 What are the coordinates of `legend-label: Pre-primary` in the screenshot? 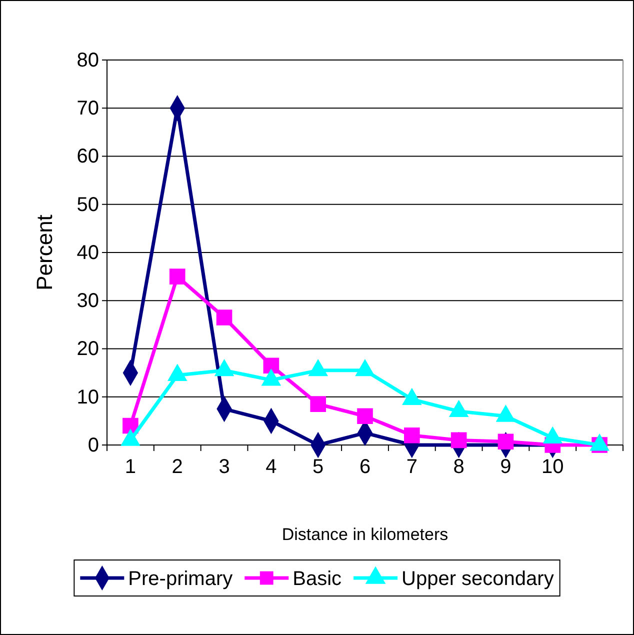 It's located at (180, 579).